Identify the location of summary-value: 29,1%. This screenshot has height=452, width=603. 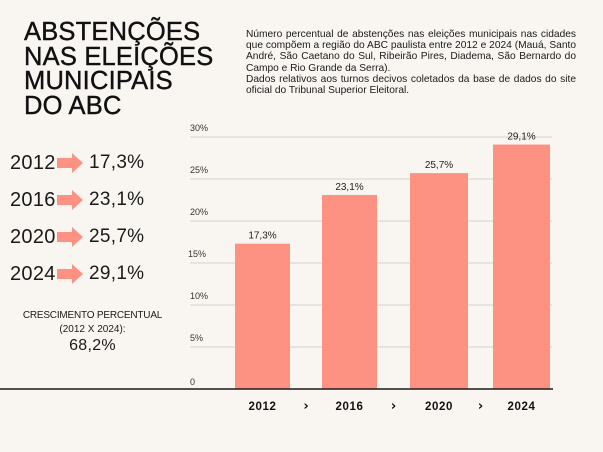
(117, 273).